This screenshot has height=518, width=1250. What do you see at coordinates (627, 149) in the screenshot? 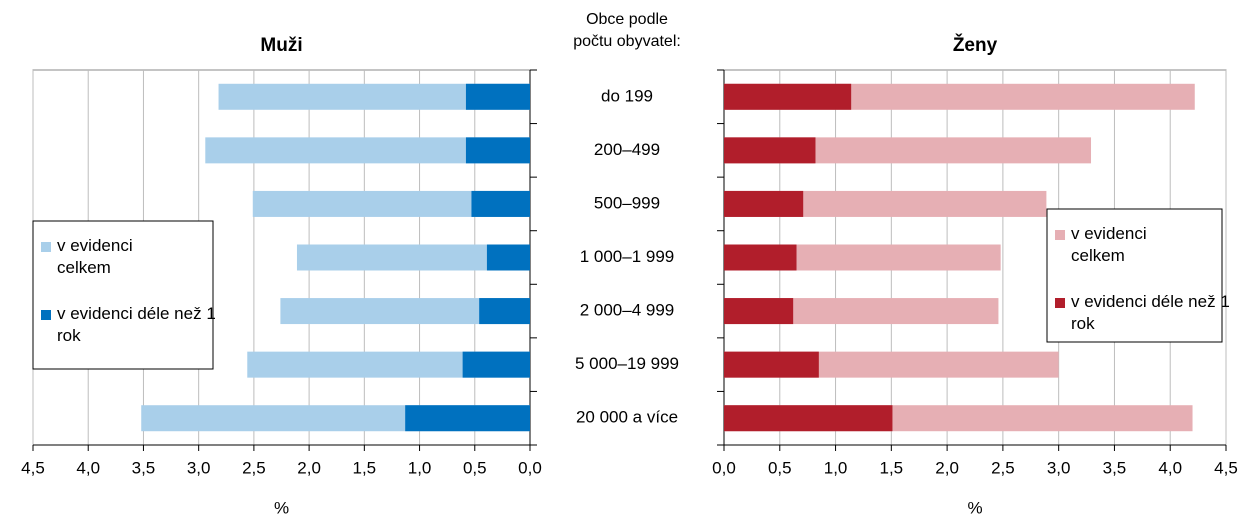
I see `category-label: 200–499` at bounding box center [627, 149].